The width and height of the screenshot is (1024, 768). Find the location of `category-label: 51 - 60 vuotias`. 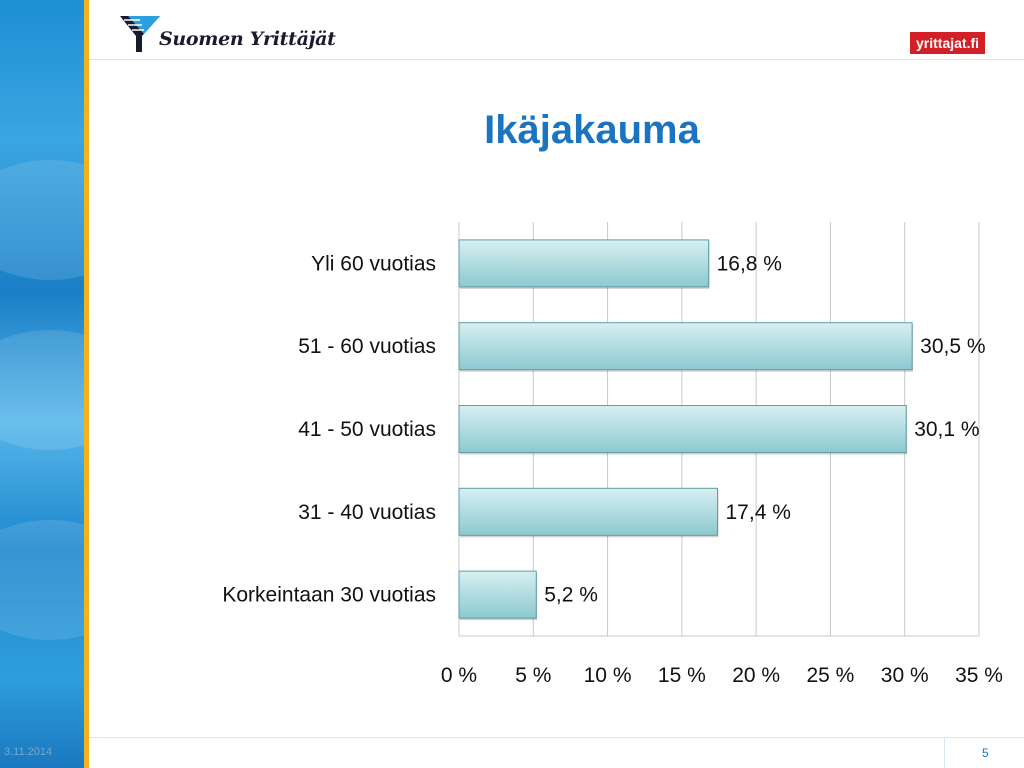

category-label: 51 - 60 vuotias is located at coordinates (367, 346).